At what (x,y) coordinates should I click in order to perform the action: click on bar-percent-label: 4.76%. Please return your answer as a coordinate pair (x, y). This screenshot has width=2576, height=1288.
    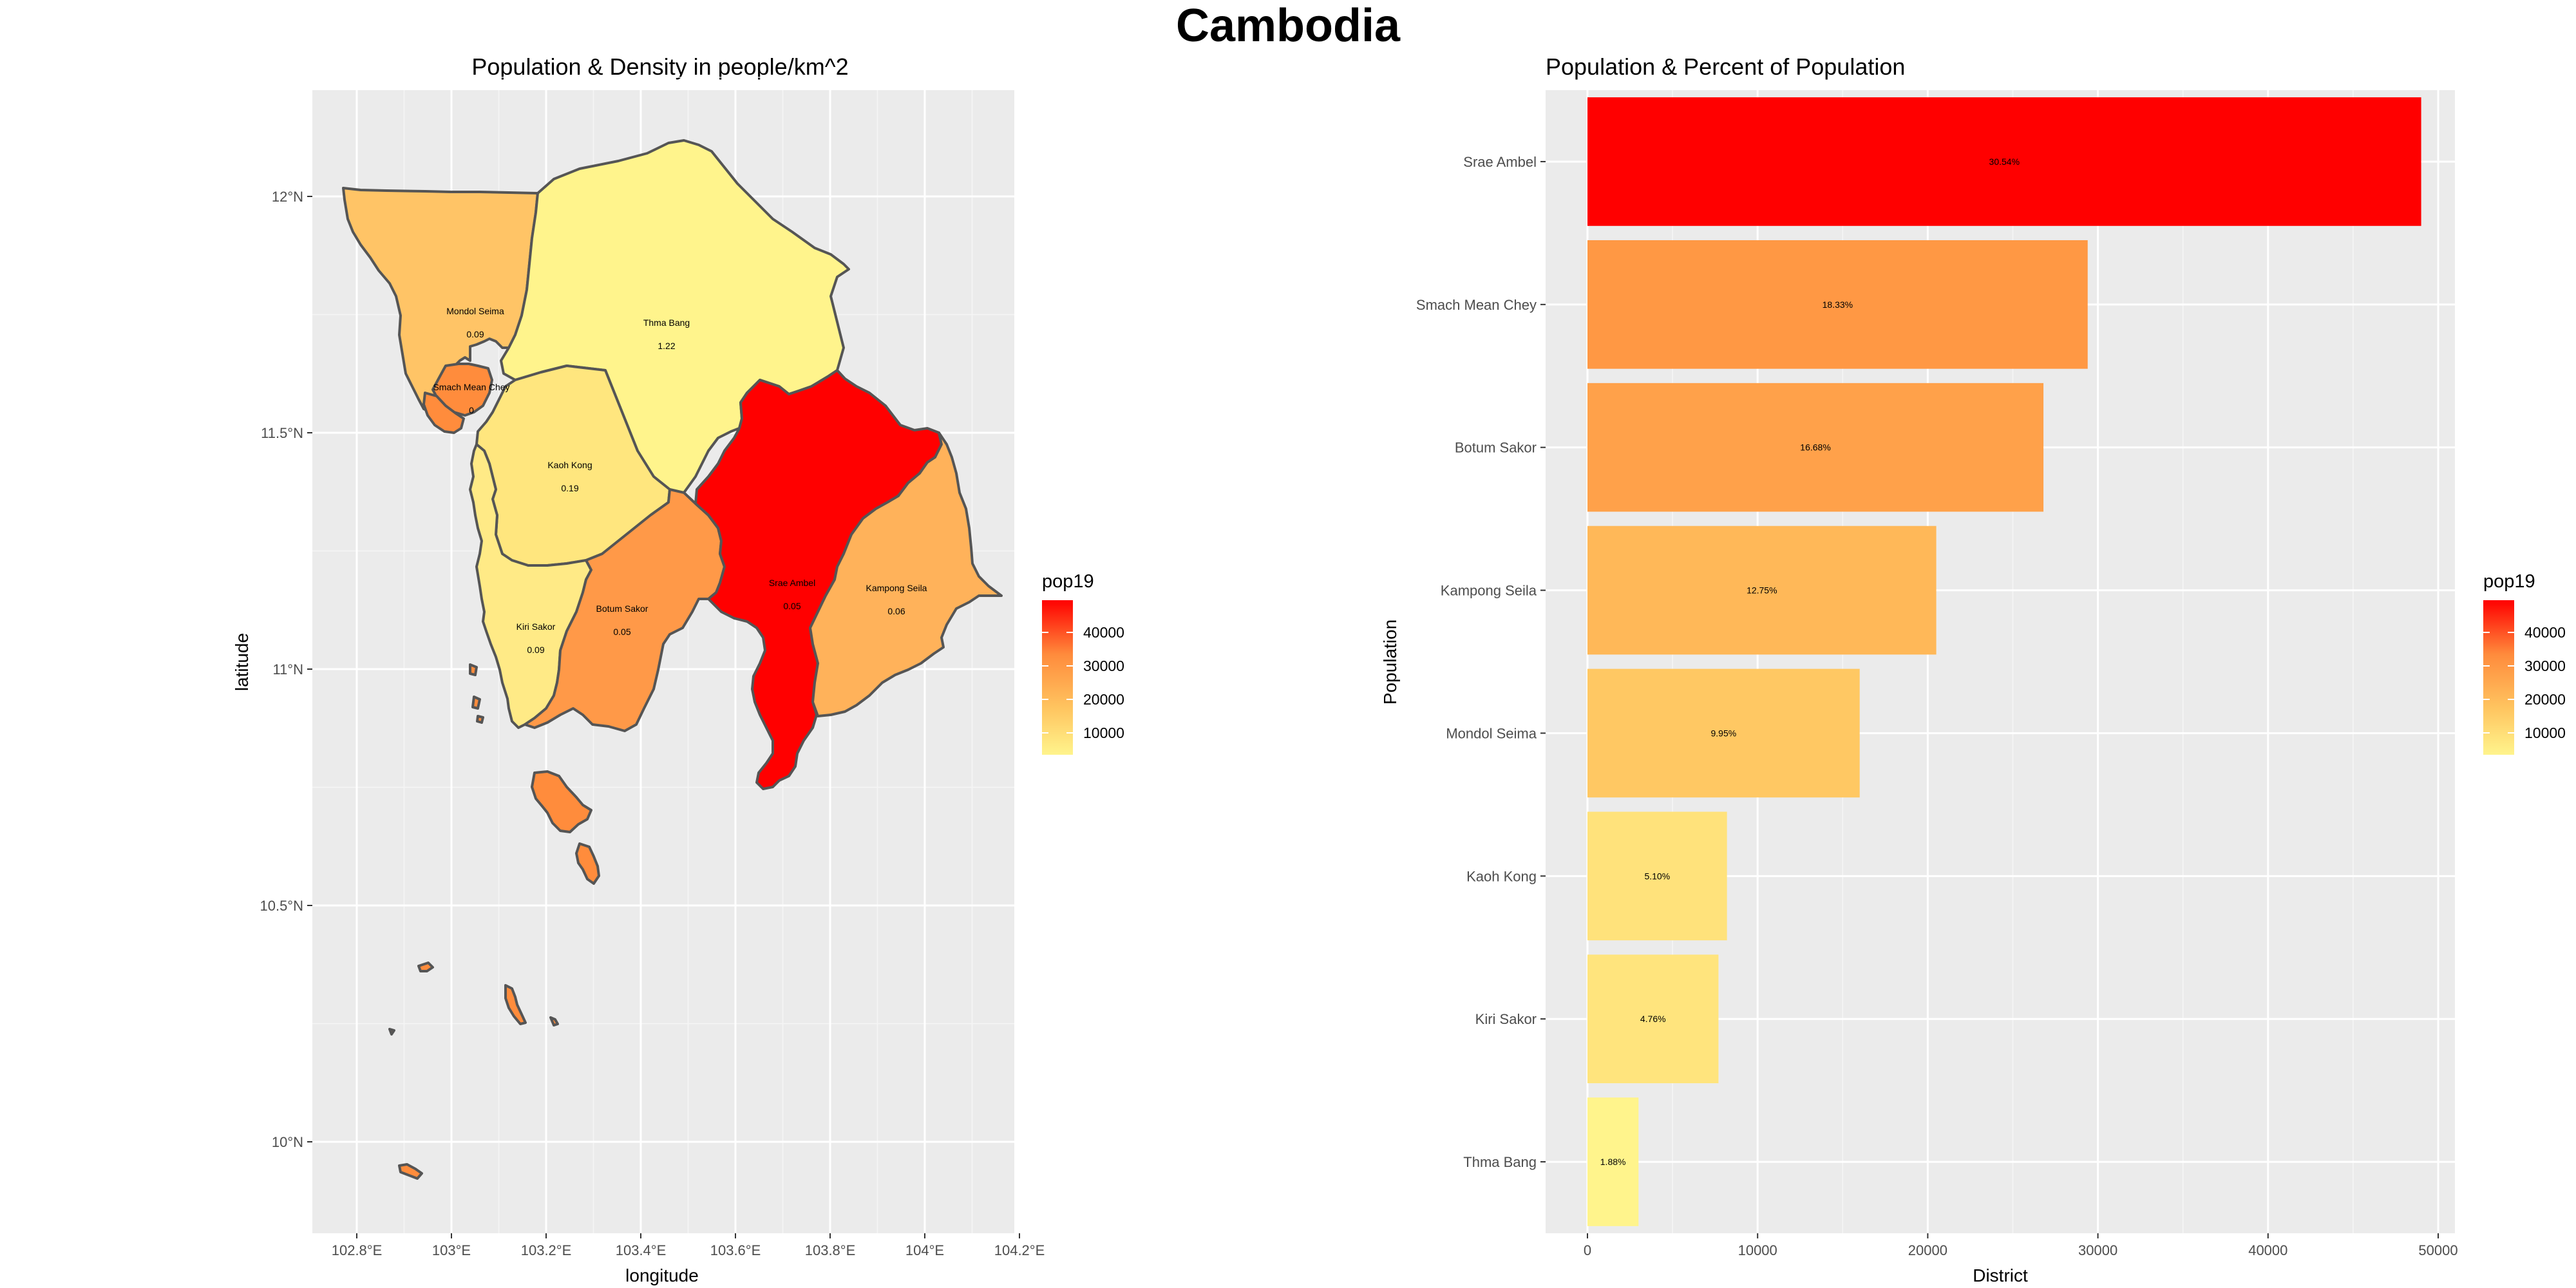
    Looking at the image, I should click on (1653, 1019).